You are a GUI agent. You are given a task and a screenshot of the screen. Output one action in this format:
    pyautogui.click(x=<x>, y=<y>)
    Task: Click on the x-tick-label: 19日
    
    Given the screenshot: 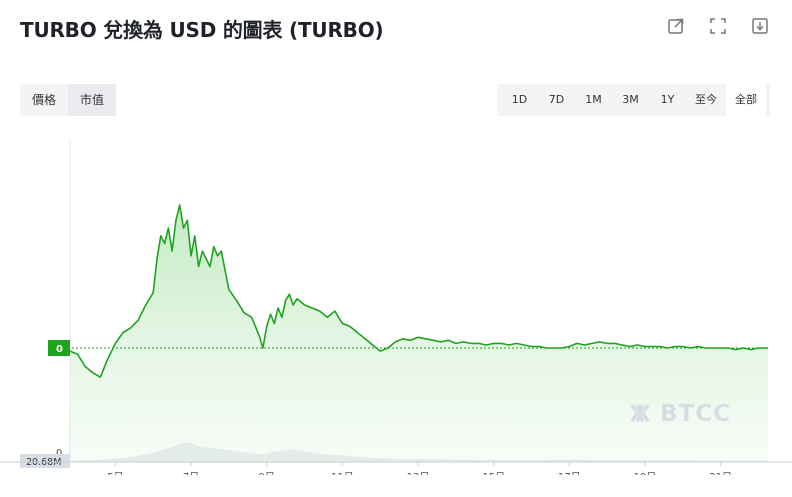 What is the action you would take?
    pyautogui.click(x=645, y=473)
    